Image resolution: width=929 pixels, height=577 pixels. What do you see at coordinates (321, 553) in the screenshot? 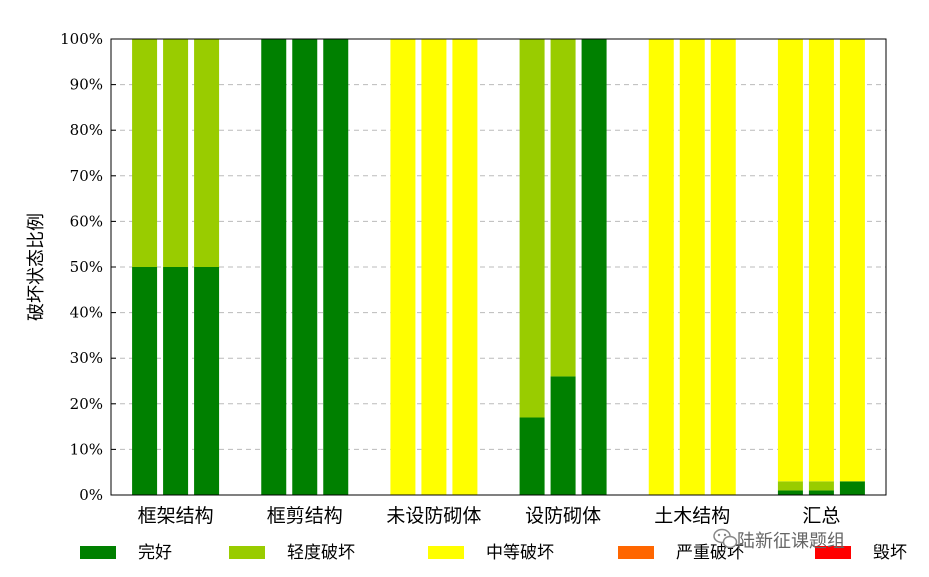
I see `legend-label: 轻度破坏` at bounding box center [321, 553].